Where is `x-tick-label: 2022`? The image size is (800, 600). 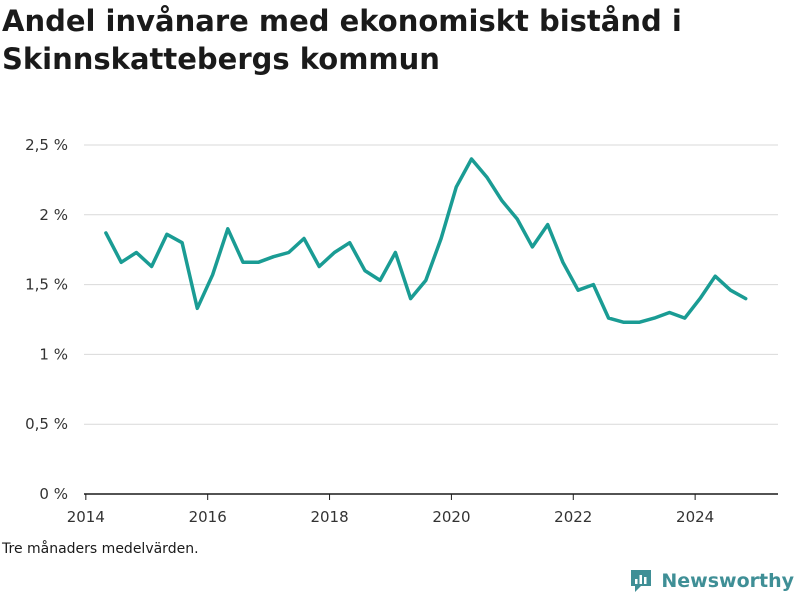 x-tick-label: 2022 is located at coordinates (573, 517).